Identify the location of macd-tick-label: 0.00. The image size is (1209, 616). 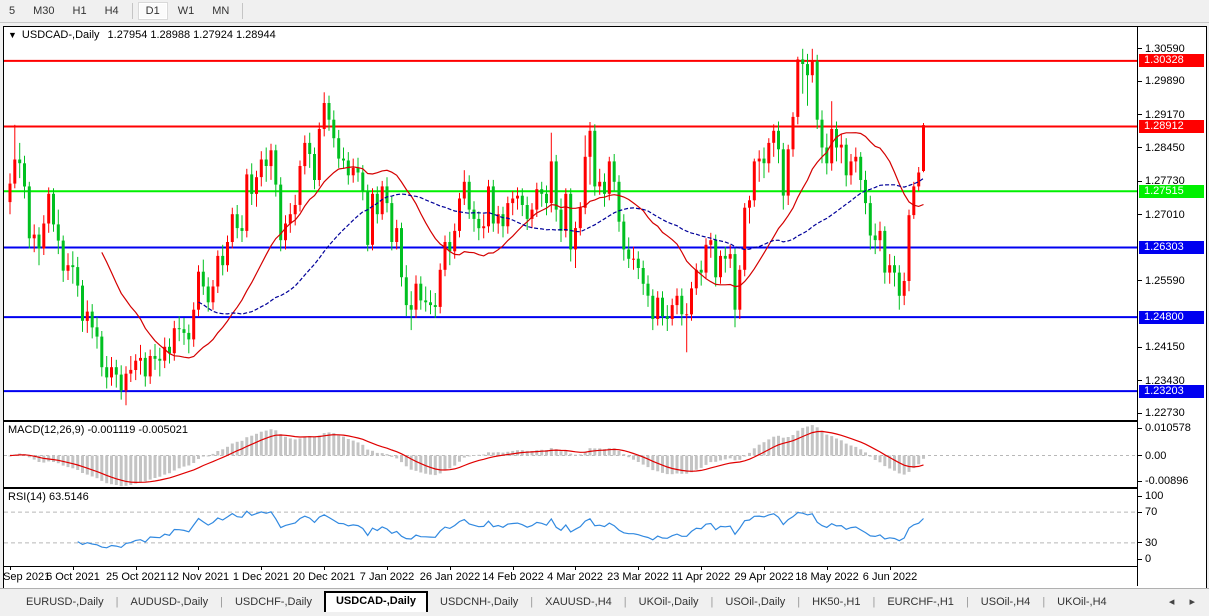
(1156, 455).